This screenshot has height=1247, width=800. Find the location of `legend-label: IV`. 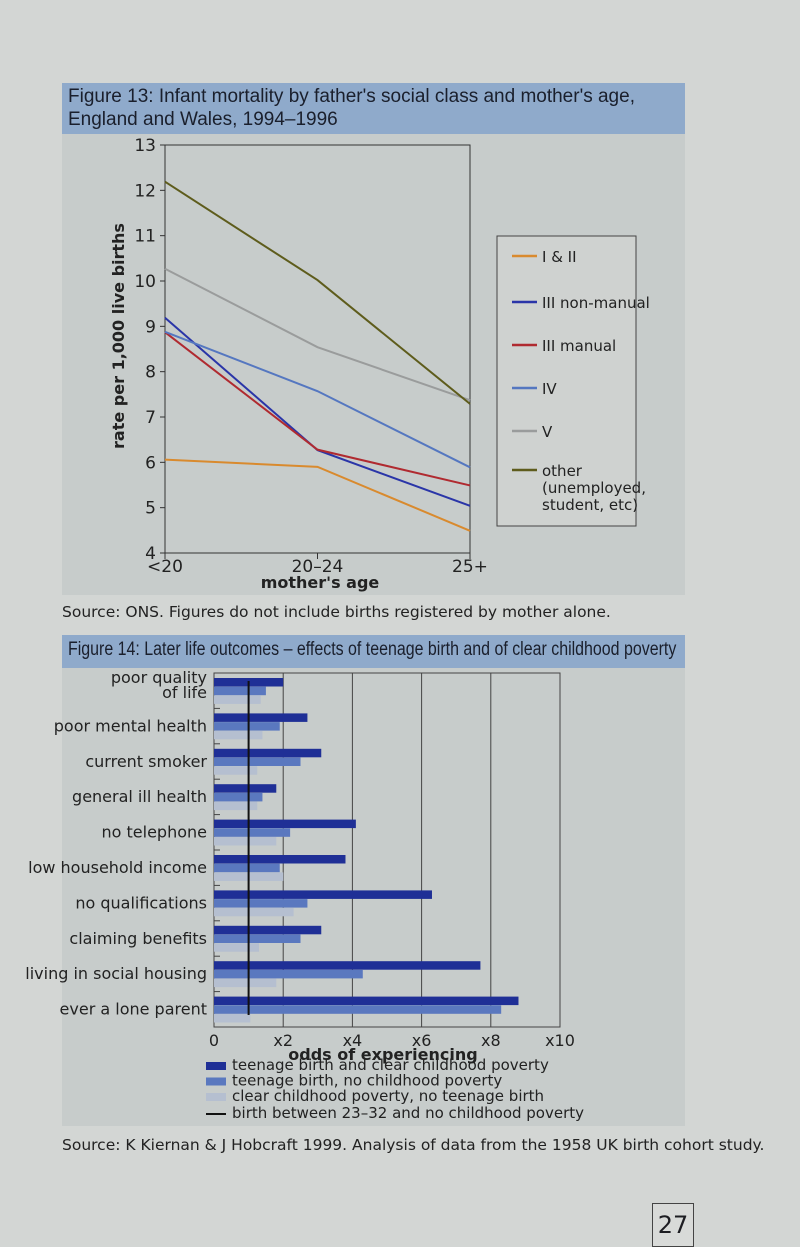

legend-label: IV is located at coordinates (549, 389).